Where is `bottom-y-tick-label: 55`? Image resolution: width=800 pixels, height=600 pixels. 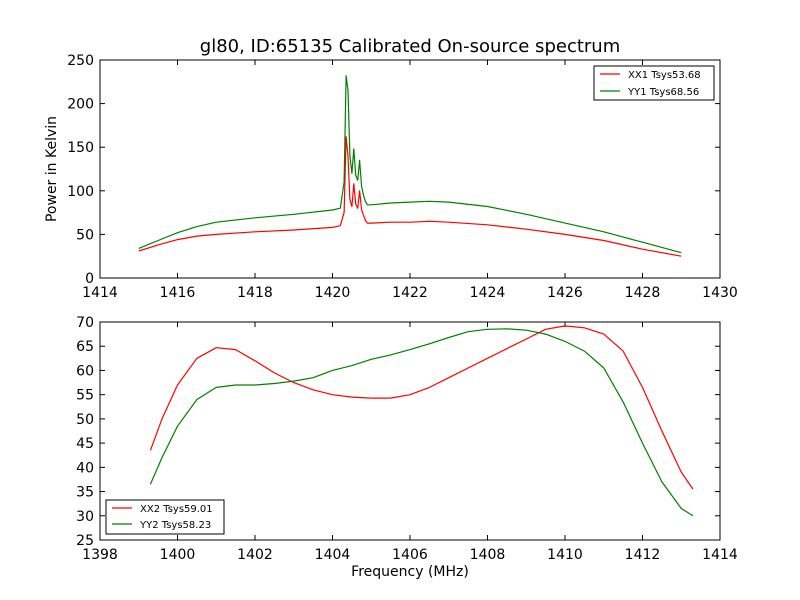
bottom-y-tick-label: 55 is located at coordinates (85, 396).